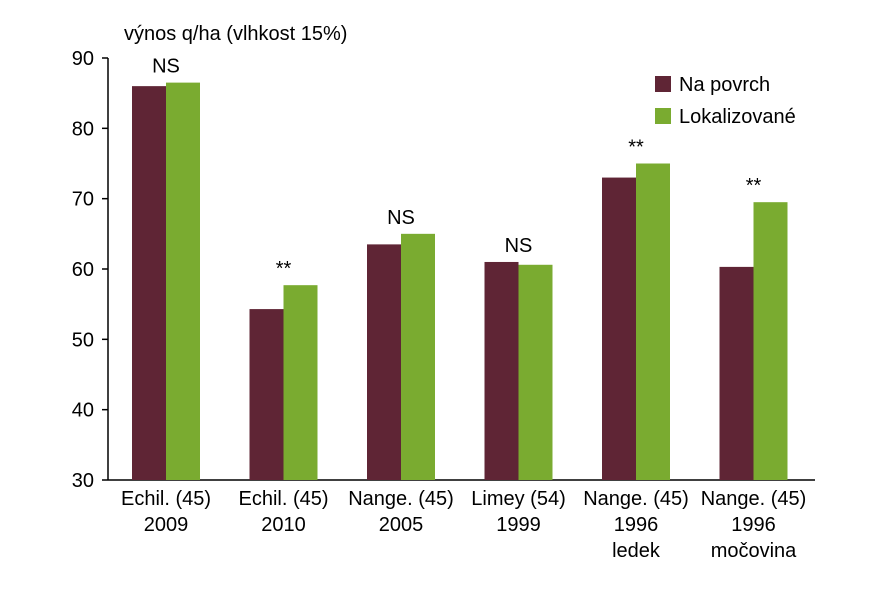  I want to click on y-tick-label: 80, so click(83, 129).